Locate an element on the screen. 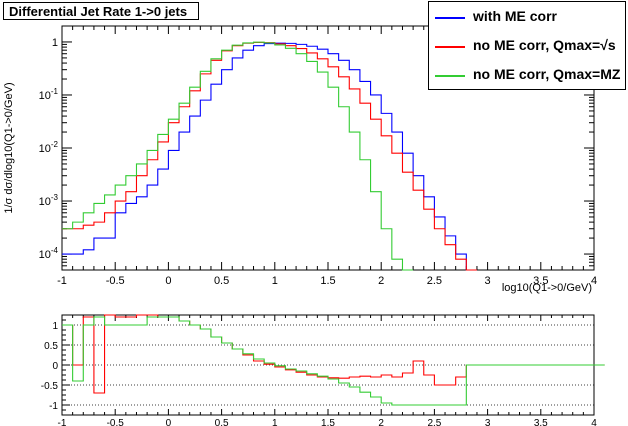  legend-entry-no-me-corr-sqrt-s: no ME corr, Qmax=√s is located at coordinates (527, 47).